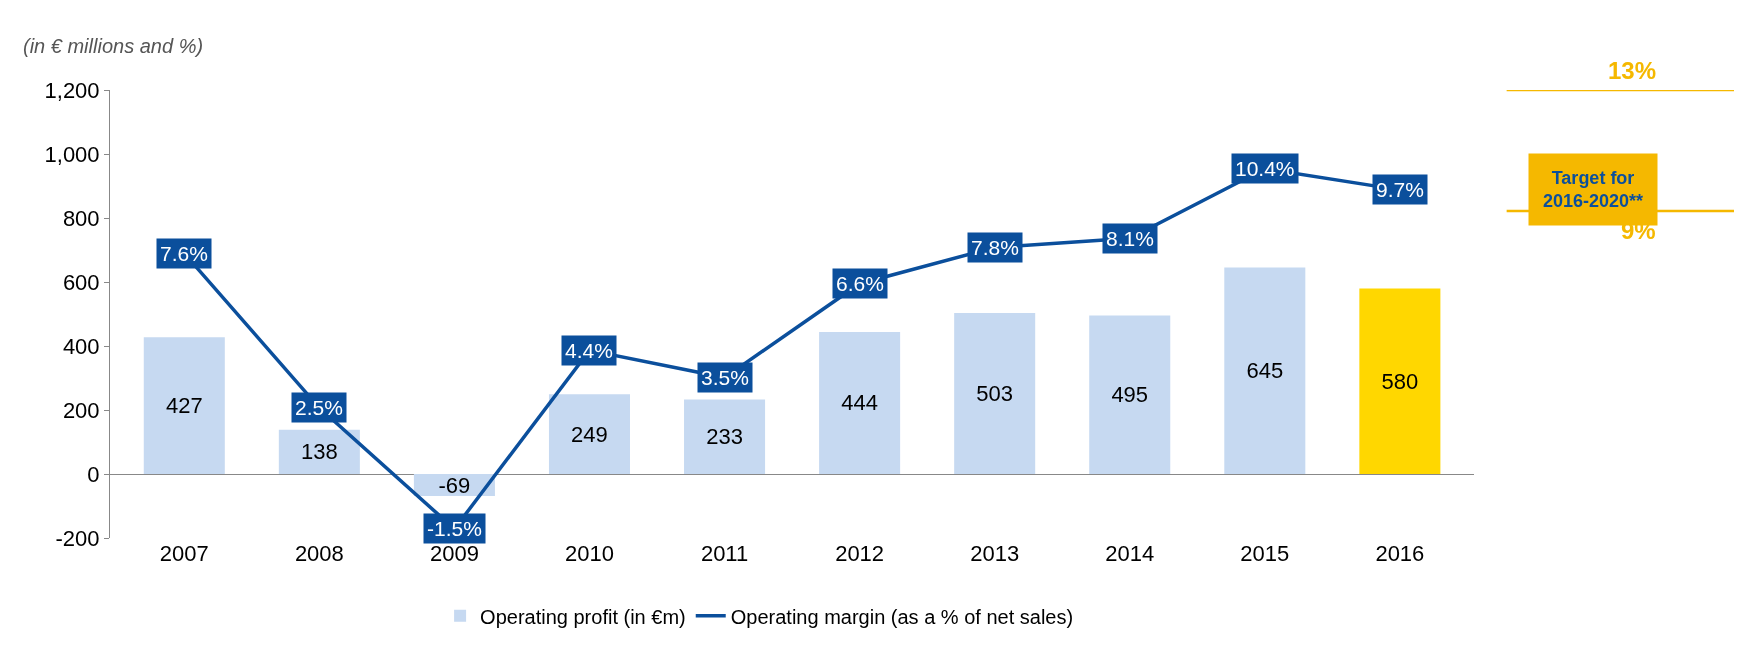 Image resolution: width=1744 pixels, height=645 pixels. I want to click on data-label: 444, so click(859, 403).